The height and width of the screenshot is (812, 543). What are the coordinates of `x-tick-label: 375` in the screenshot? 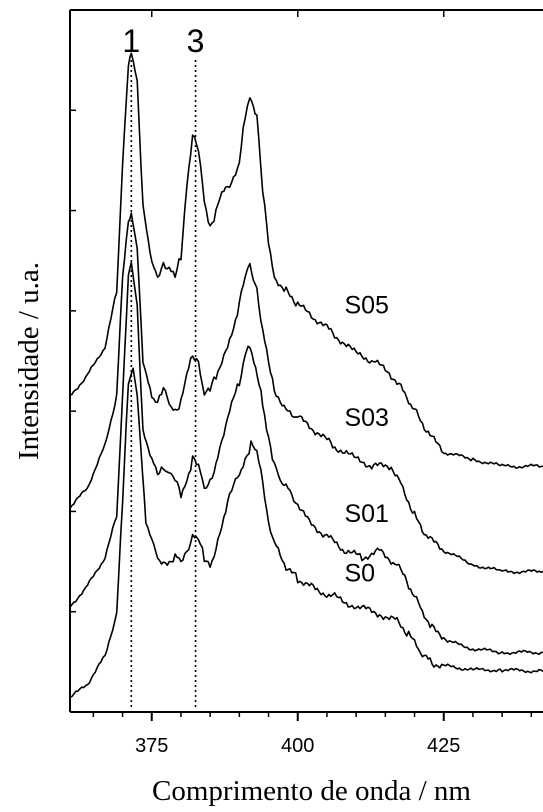 It's located at (151, 746).